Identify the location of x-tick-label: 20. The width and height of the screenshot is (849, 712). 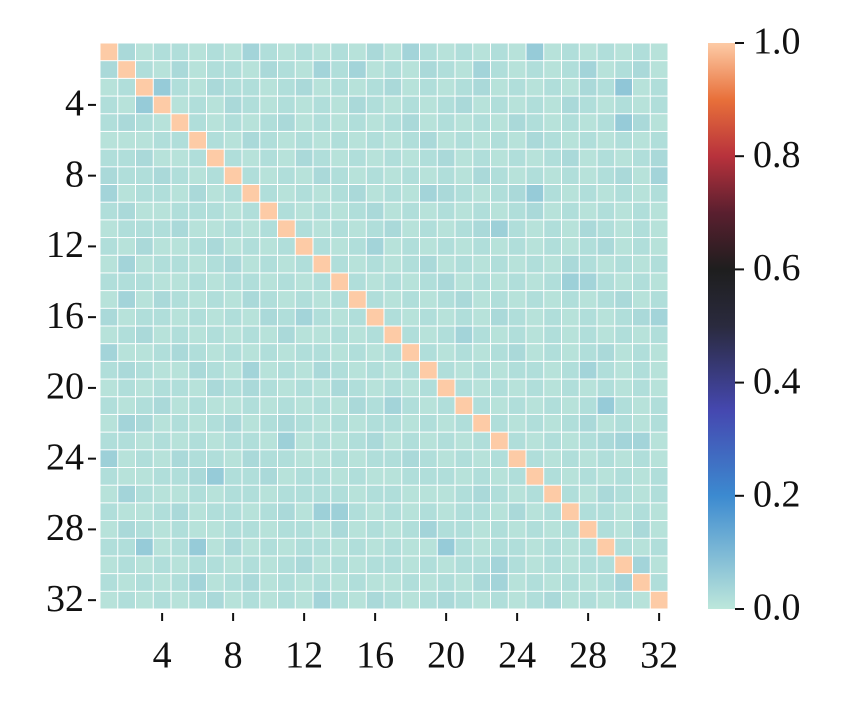
(446, 656).